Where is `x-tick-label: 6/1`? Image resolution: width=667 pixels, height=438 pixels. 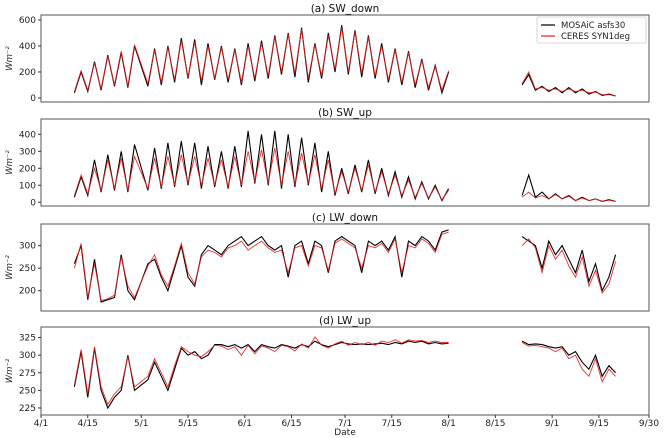 x-tick-label: 6/1 is located at coordinates (245, 424).